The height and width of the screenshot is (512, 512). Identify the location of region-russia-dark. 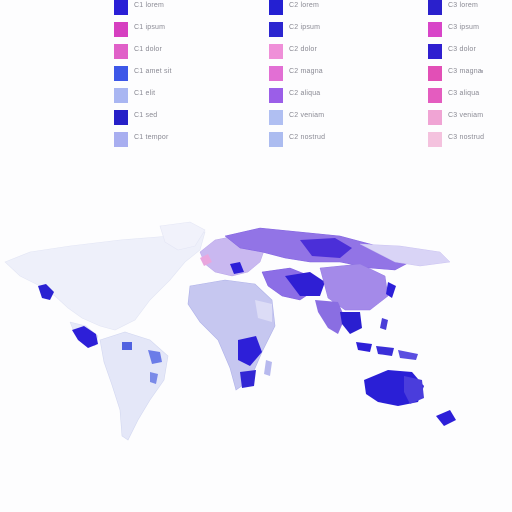
(326, 248).